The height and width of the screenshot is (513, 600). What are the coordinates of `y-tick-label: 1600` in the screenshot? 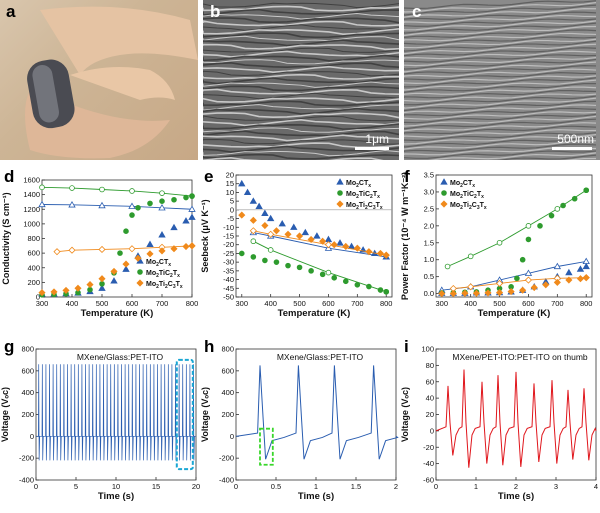 It's located at (31, 180).